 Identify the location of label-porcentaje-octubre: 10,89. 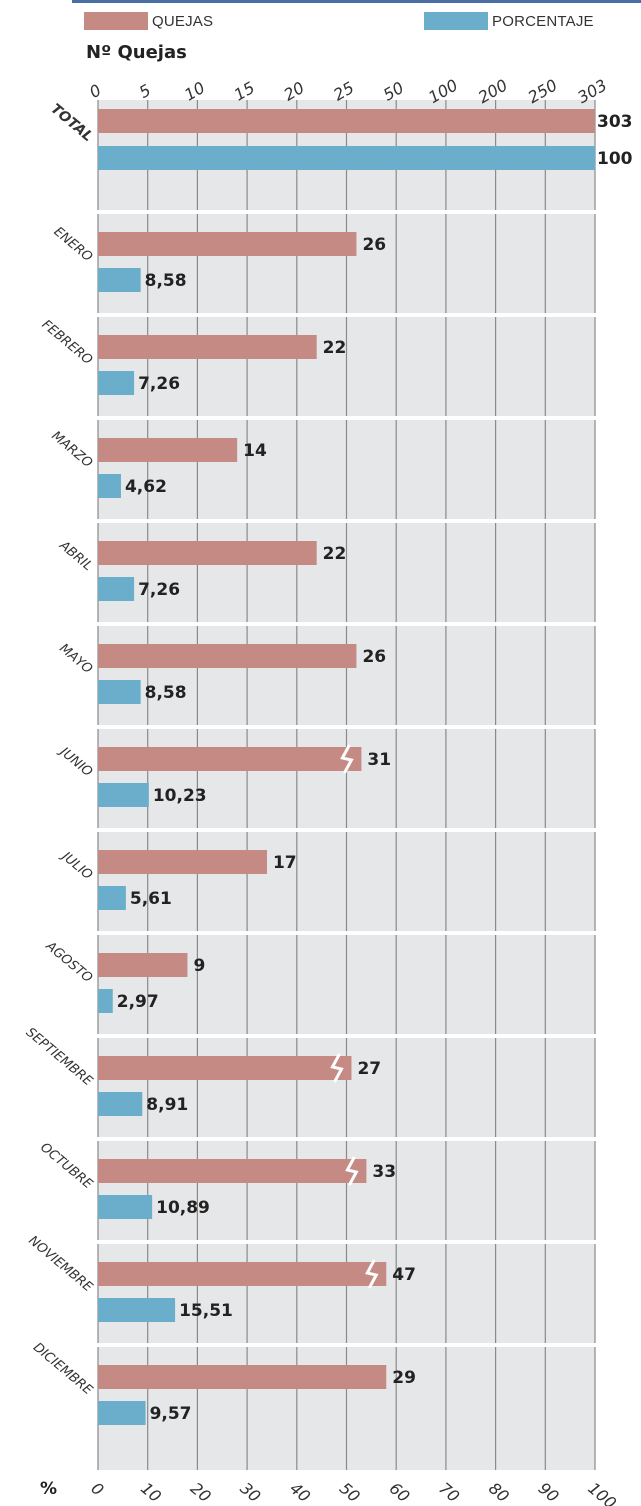
(183, 1208).